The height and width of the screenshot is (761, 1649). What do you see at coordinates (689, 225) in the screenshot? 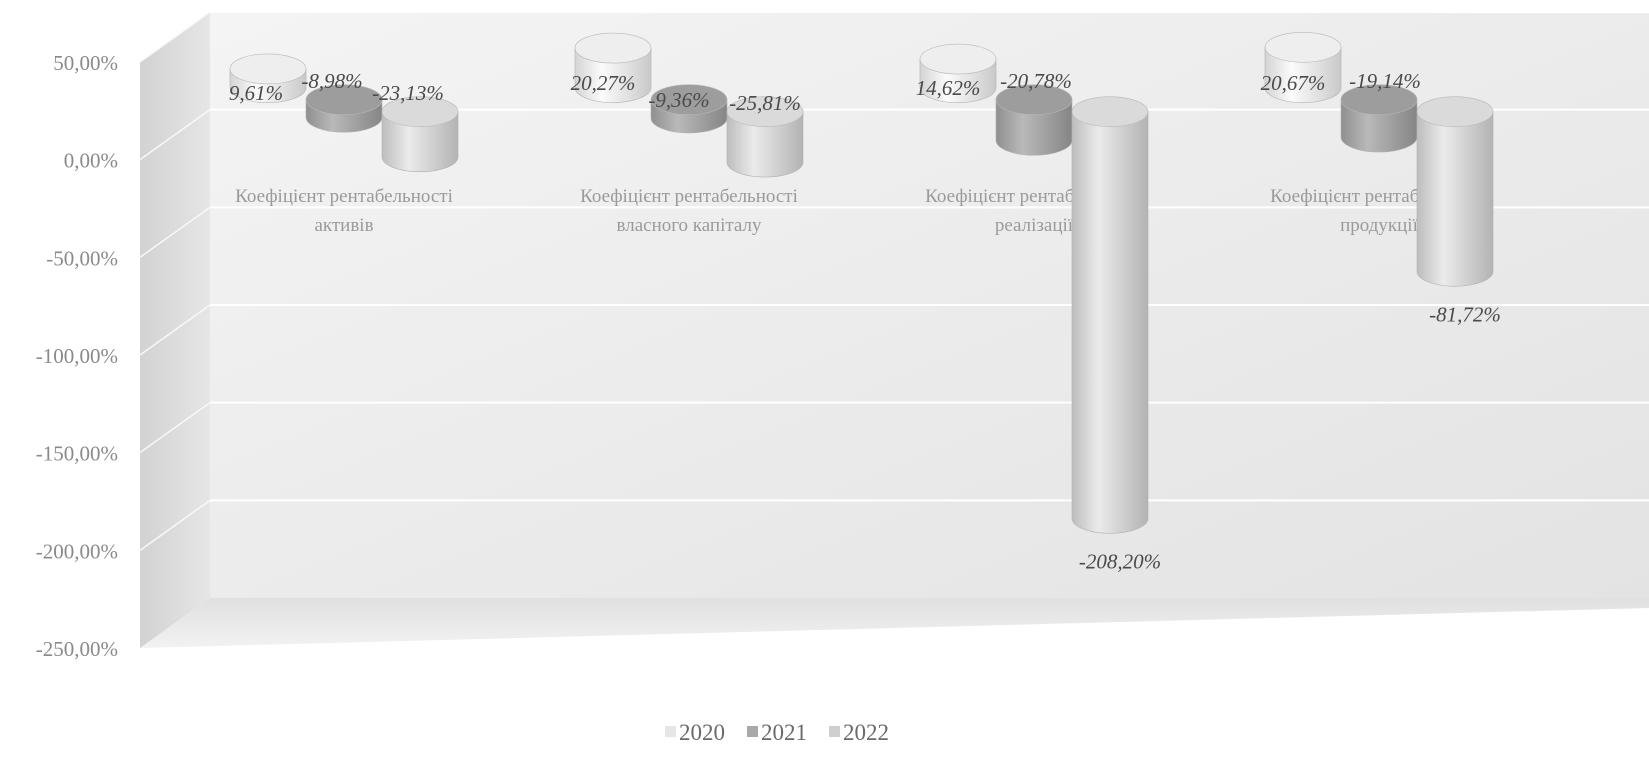
I see `category-label: власного капіталу` at bounding box center [689, 225].